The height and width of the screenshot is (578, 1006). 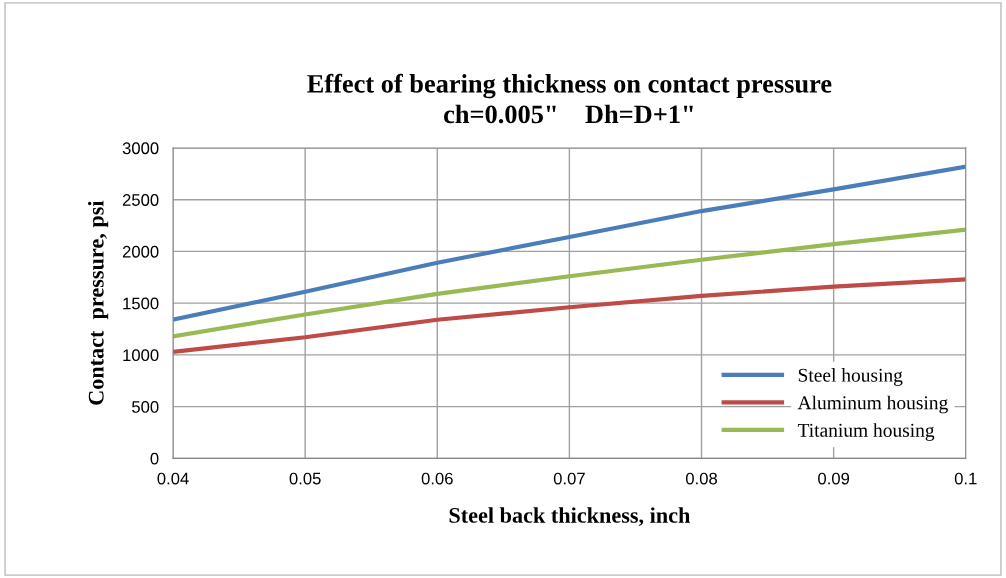 I want to click on y-tick-label: 500, so click(x=145, y=407).